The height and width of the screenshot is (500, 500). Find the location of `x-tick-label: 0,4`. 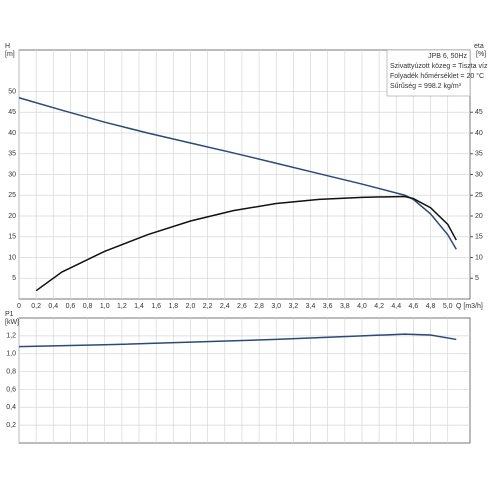

x-tick-label: 0,4 is located at coordinates (53, 306).